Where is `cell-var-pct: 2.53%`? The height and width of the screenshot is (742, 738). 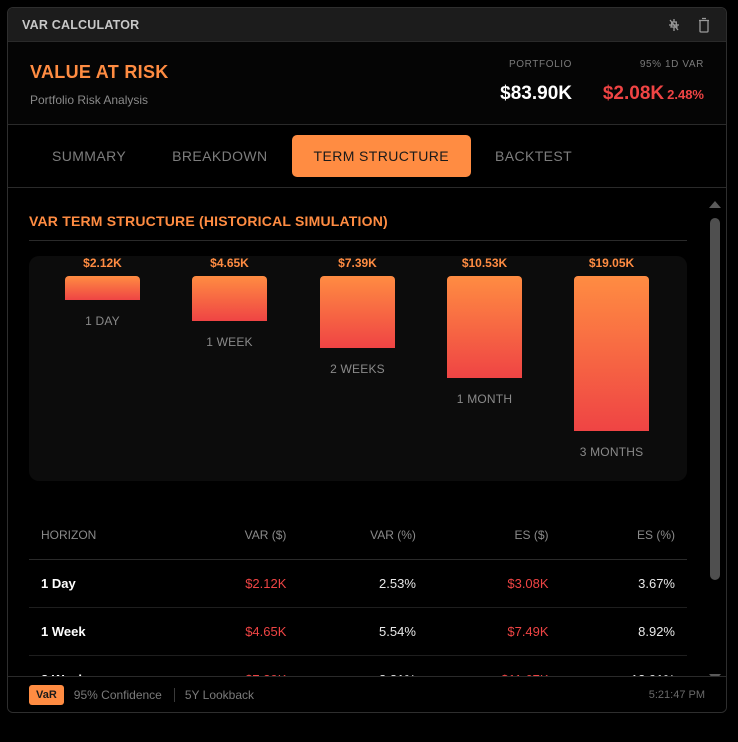
cell-var-pct: 2.53% is located at coordinates (363, 583).